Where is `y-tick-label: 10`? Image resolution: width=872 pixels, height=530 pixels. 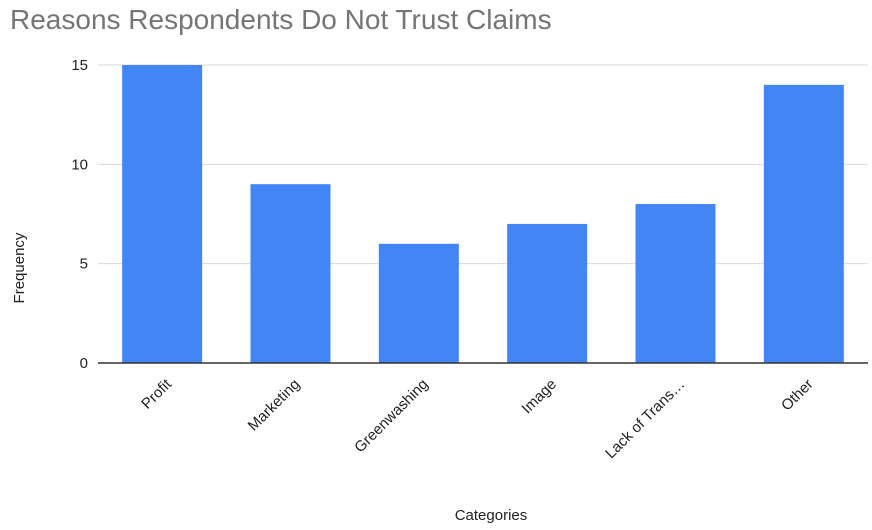
y-tick-label: 10 is located at coordinates (79, 164).